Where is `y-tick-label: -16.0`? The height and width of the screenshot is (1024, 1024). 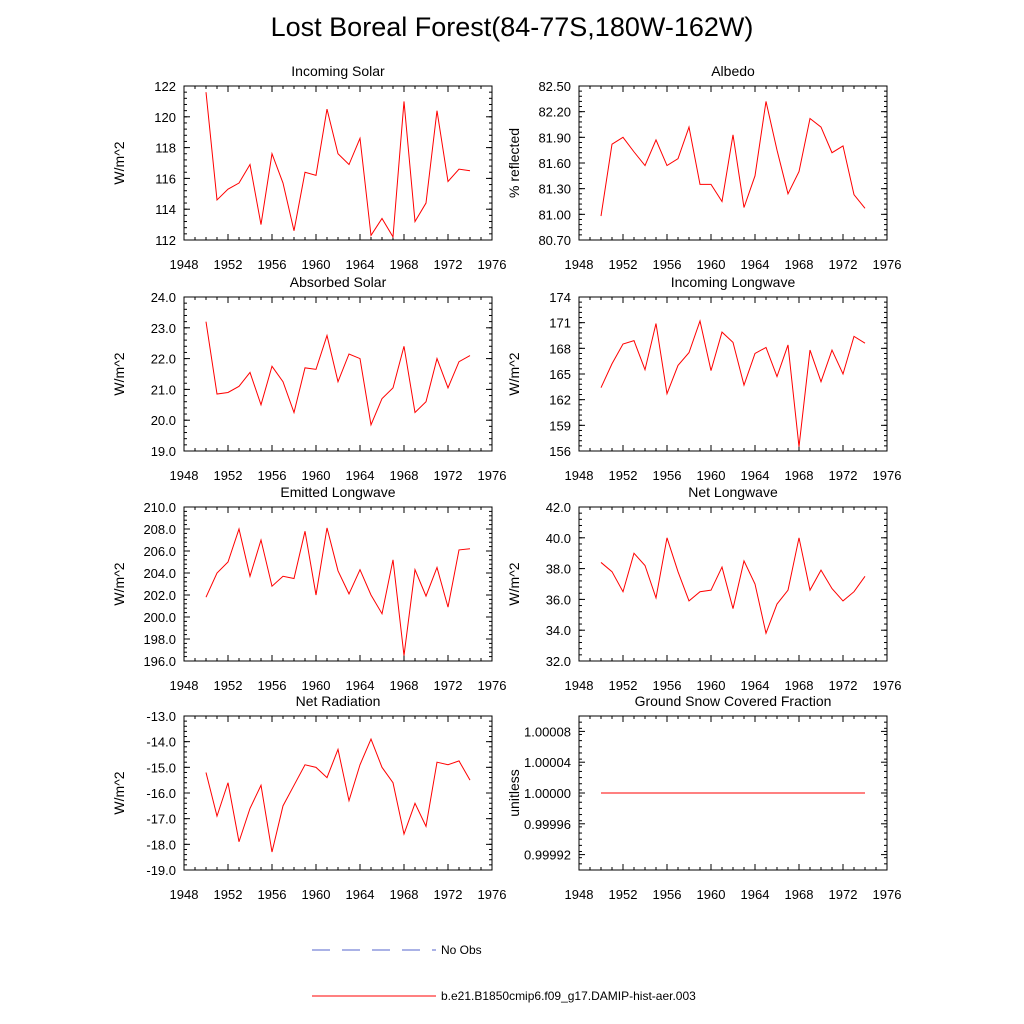 y-tick-label: -16.0 is located at coordinates (161, 793).